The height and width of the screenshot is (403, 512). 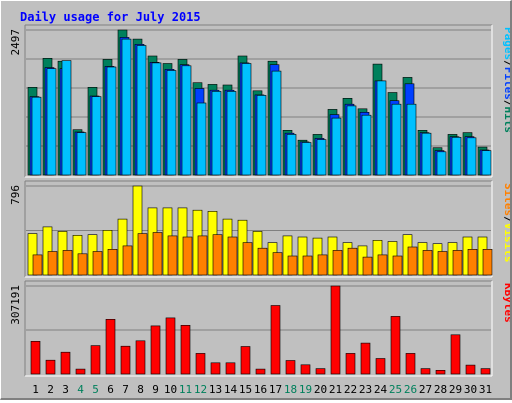 I want to click on hits-files-pages-ymax-label: 2497, so click(x=15, y=42).